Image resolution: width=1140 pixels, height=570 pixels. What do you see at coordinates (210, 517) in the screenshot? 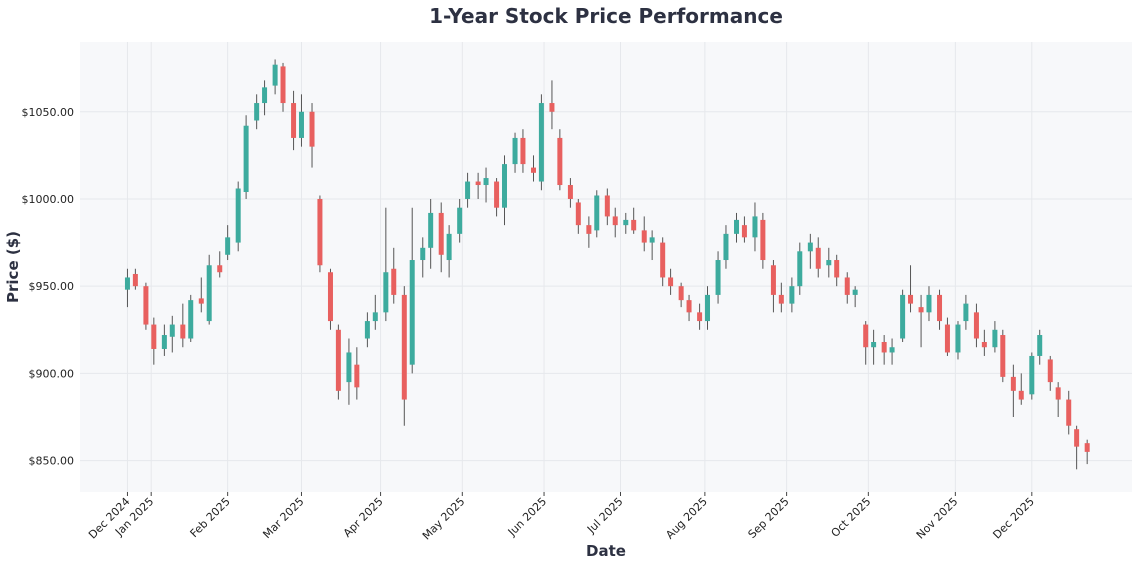
I see `x-tick-label: Feb 2025` at bounding box center [210, 517].